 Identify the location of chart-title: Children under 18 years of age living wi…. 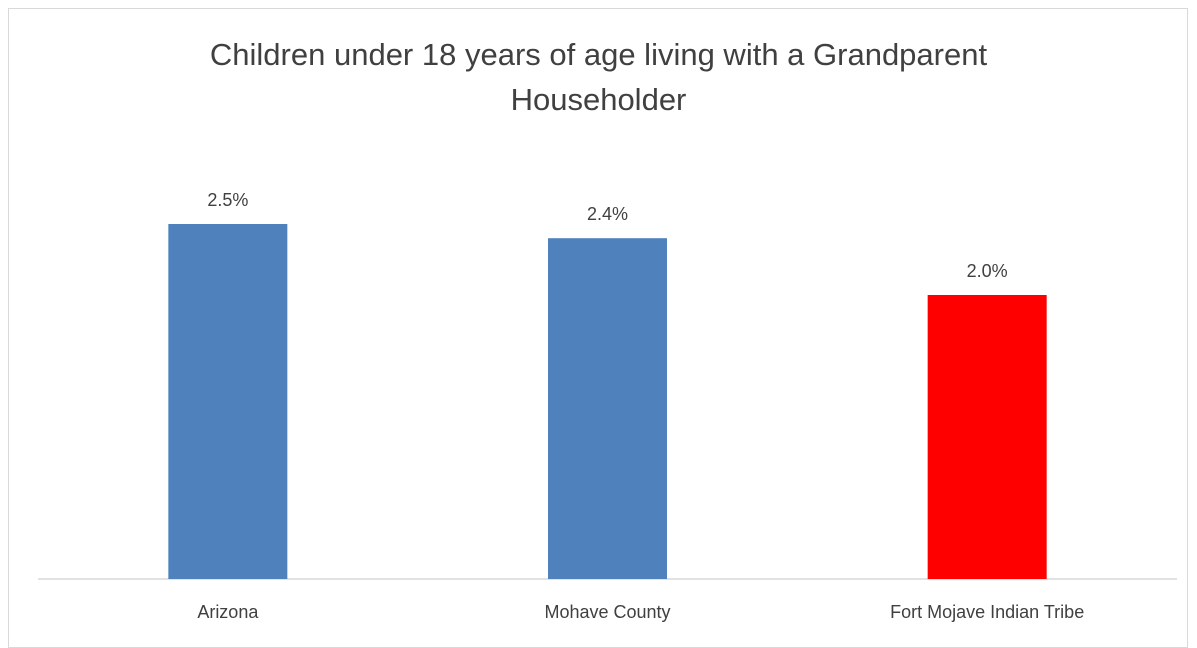
(598, 77).